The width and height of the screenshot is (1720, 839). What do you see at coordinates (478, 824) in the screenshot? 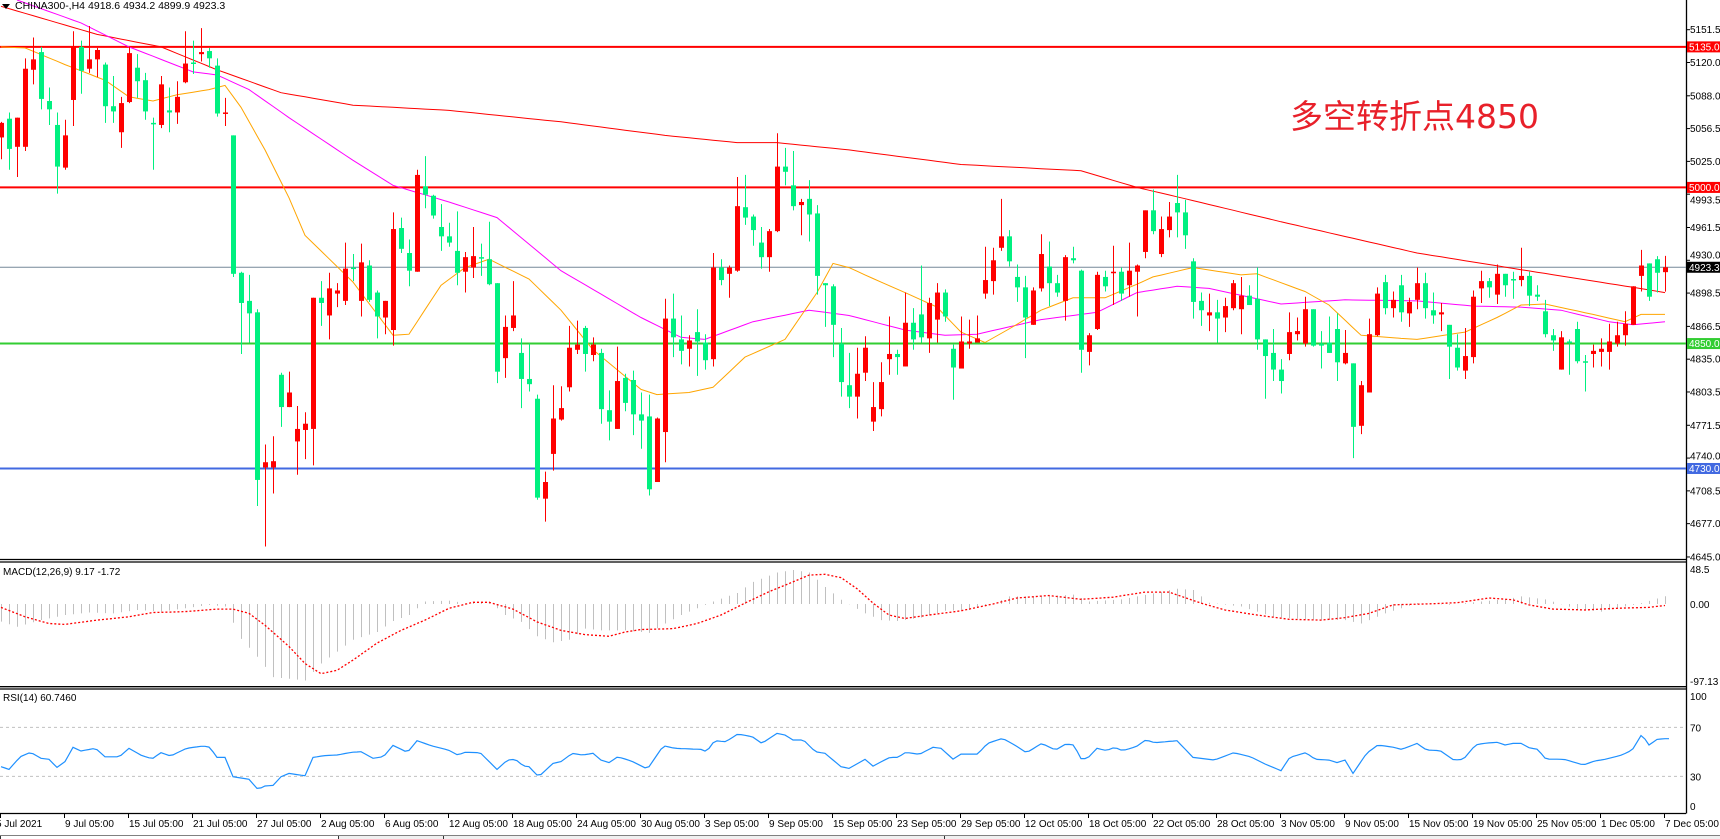
I see `time-axis-label: 12 Aug 05:00` at bounding box center [478, 824].